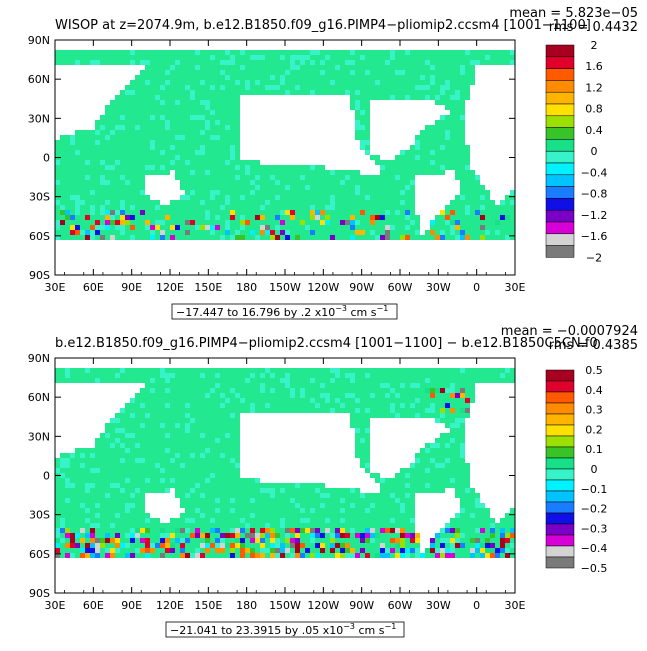 The width and height of the screenshot is (647, 651). Describe the element at coordinates (39, 197) in the screenshot. I see `y-tick-label: 30S` at that location.